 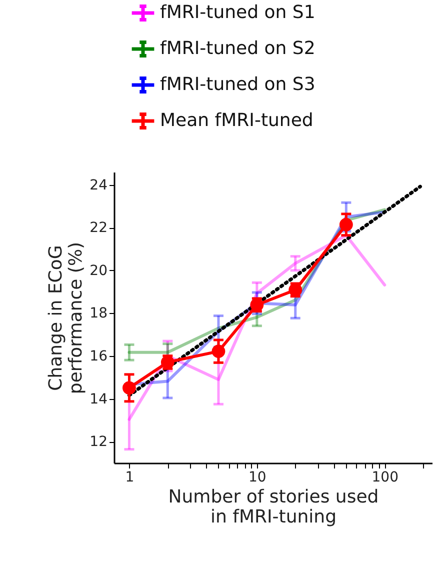 What do you see at coordinates (237, 120) in the screenshot?
I see `legend-label: Mean fMRI-tuned` at bounding box center [237, 120].